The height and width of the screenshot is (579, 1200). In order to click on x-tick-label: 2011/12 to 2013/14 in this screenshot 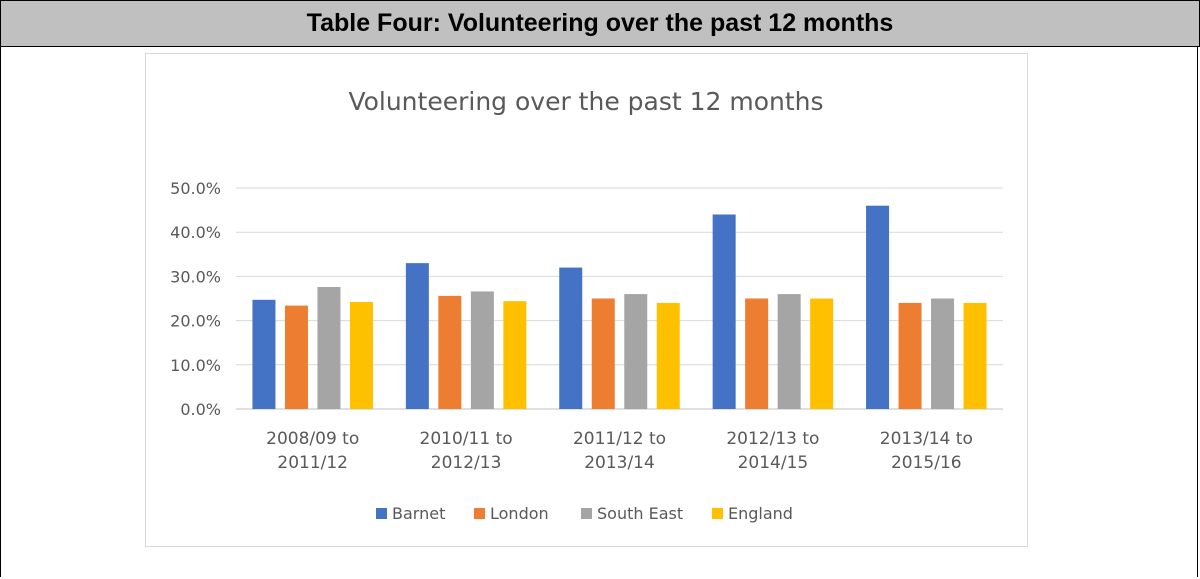, I will do `click(619, 451)`.